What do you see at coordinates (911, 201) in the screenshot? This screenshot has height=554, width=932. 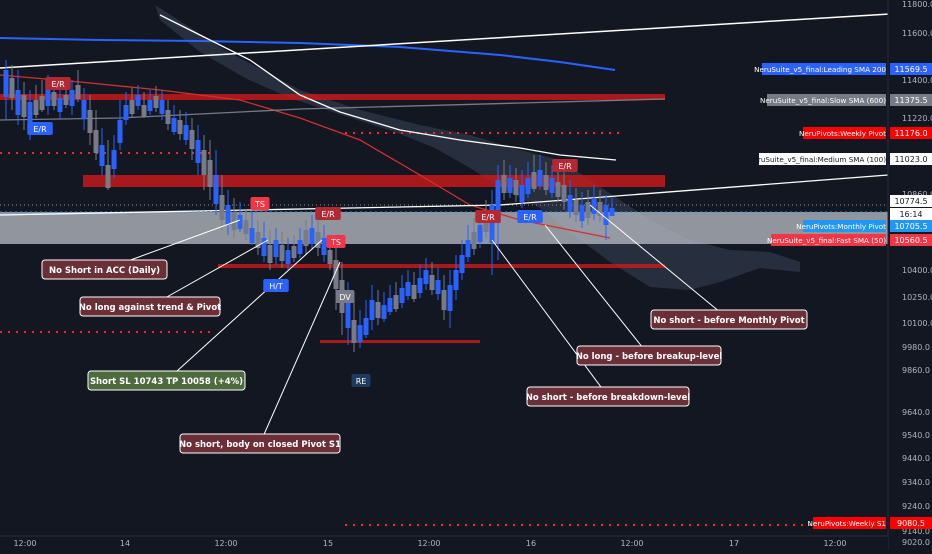 I see `price-tag-bg` at bounding box center [911, 201].